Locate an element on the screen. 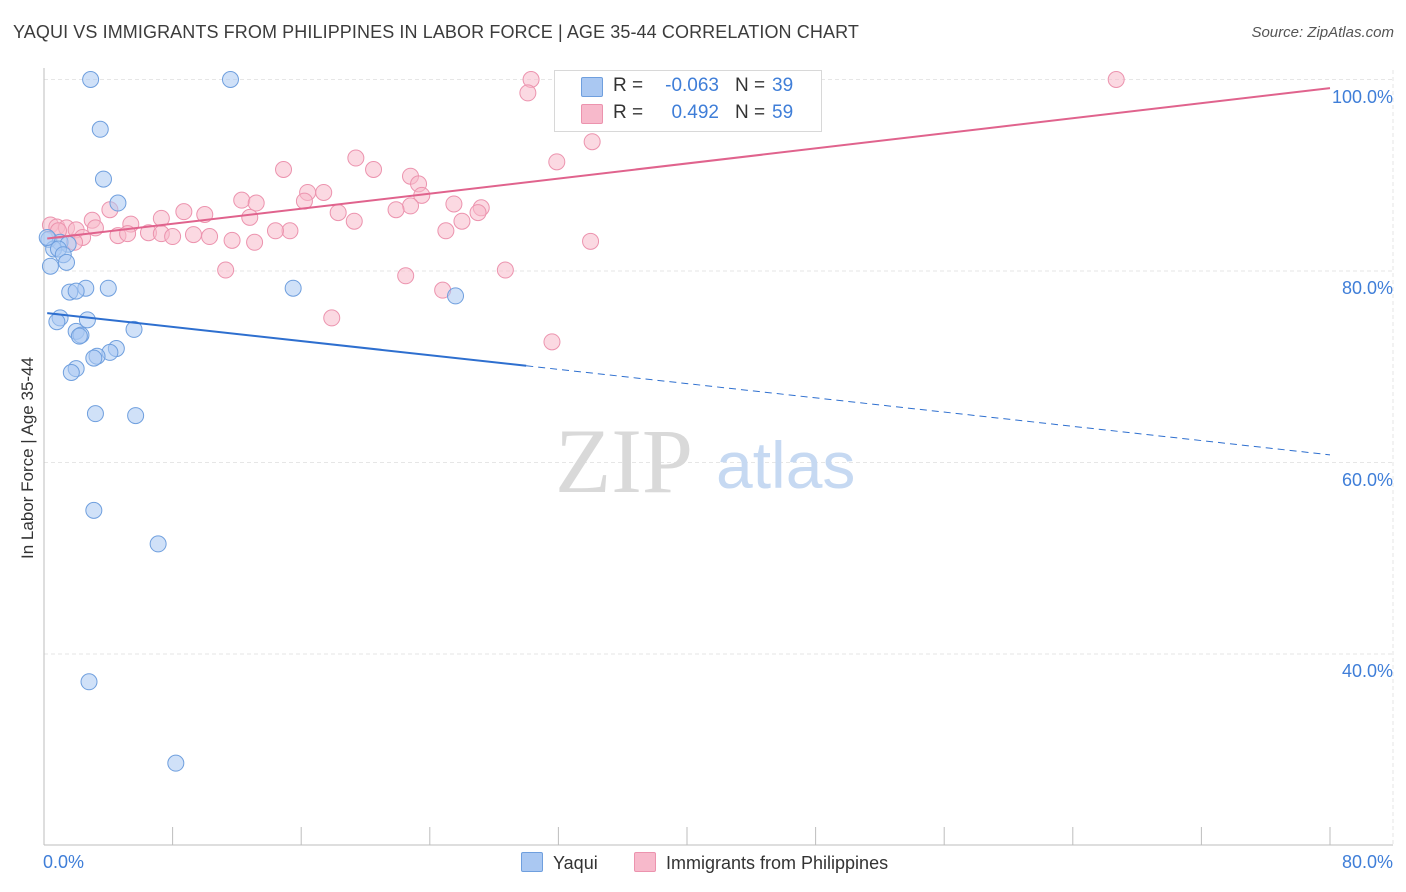 The width and height of the screenshot is (1406, 892). phil-legend-label: Immigrants from Philippines is located at coordinates (777, 863).